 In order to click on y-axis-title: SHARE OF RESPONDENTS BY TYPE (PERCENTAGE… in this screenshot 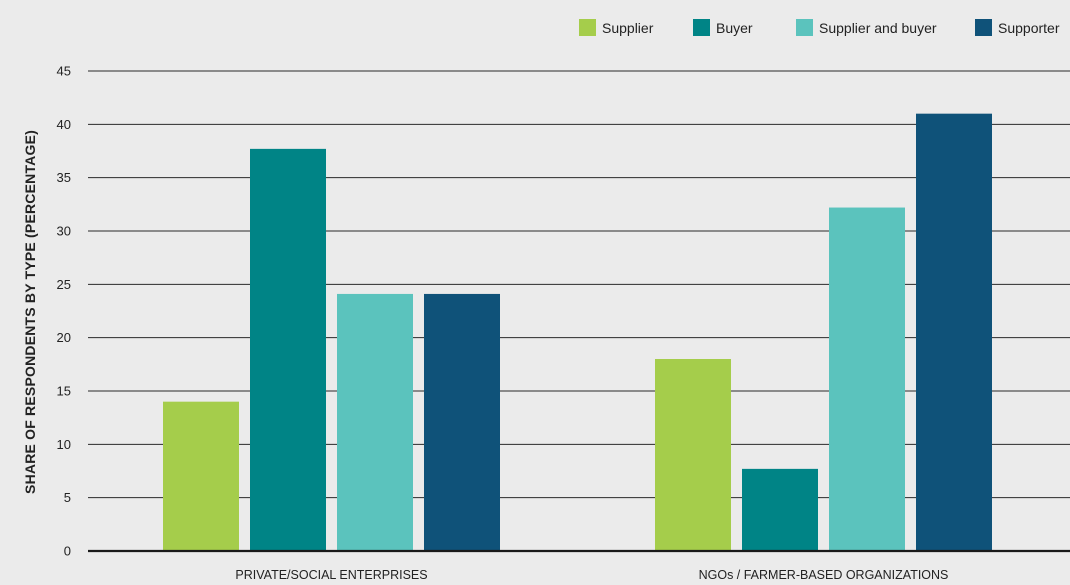, I will do `click(30, 312)`.